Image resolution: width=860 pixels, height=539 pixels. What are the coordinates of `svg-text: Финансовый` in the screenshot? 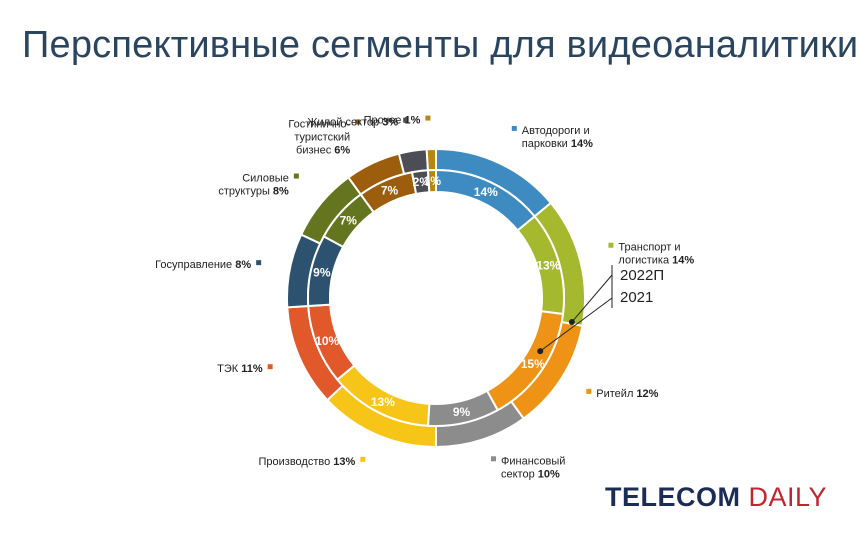 It's located at (533, 461).